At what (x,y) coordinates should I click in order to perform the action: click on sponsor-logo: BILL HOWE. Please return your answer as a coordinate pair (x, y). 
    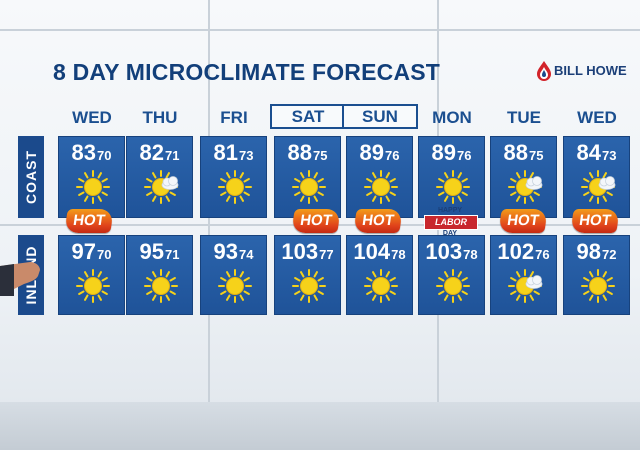
    Looking at the image, I should click on (583, 71).